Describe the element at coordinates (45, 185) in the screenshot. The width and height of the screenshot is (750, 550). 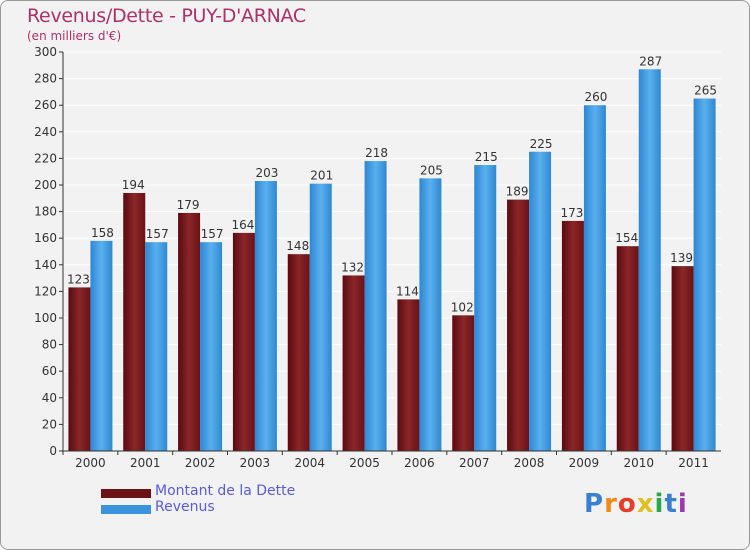
I see `y-tick-label: 200` at that location.